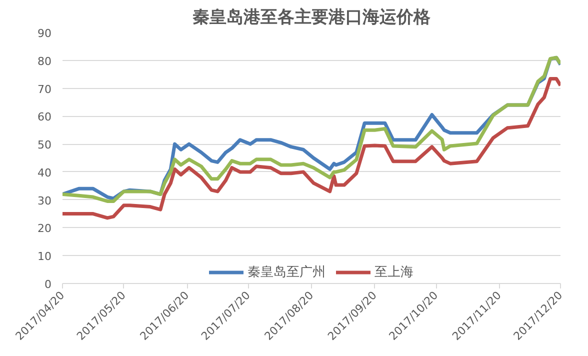 The width and height of the screenshot is (588, 356). What do you see at coordinates (45, 89) in the screenshot?
I see `y-tick-label: 70` at bounding box center [45, 89].